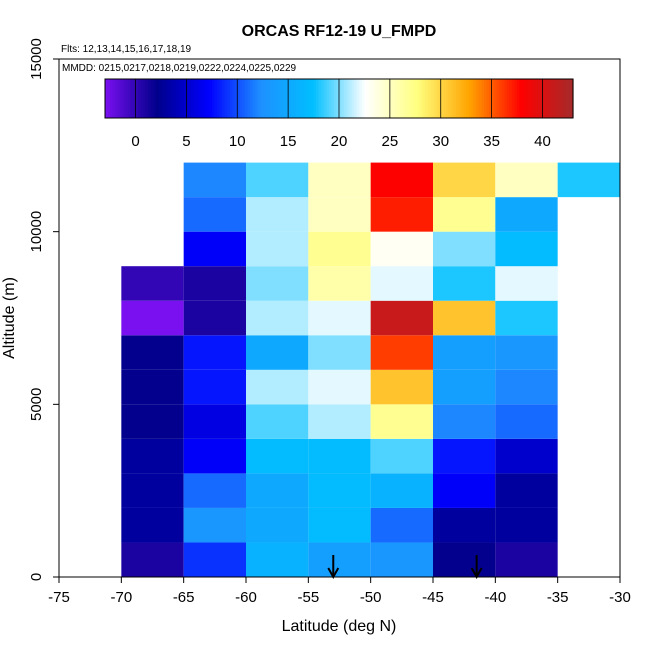  Describe the element at coordinates (36, 577) in the screenshot. I see `y-tick-label: 0` at that location.